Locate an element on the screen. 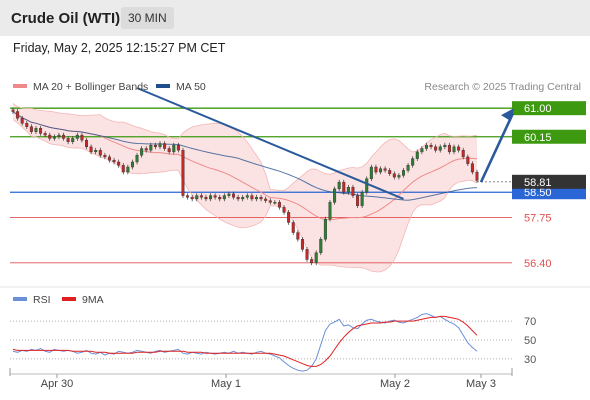  legend-swatch-9ma is located at coordinates (69, 299).